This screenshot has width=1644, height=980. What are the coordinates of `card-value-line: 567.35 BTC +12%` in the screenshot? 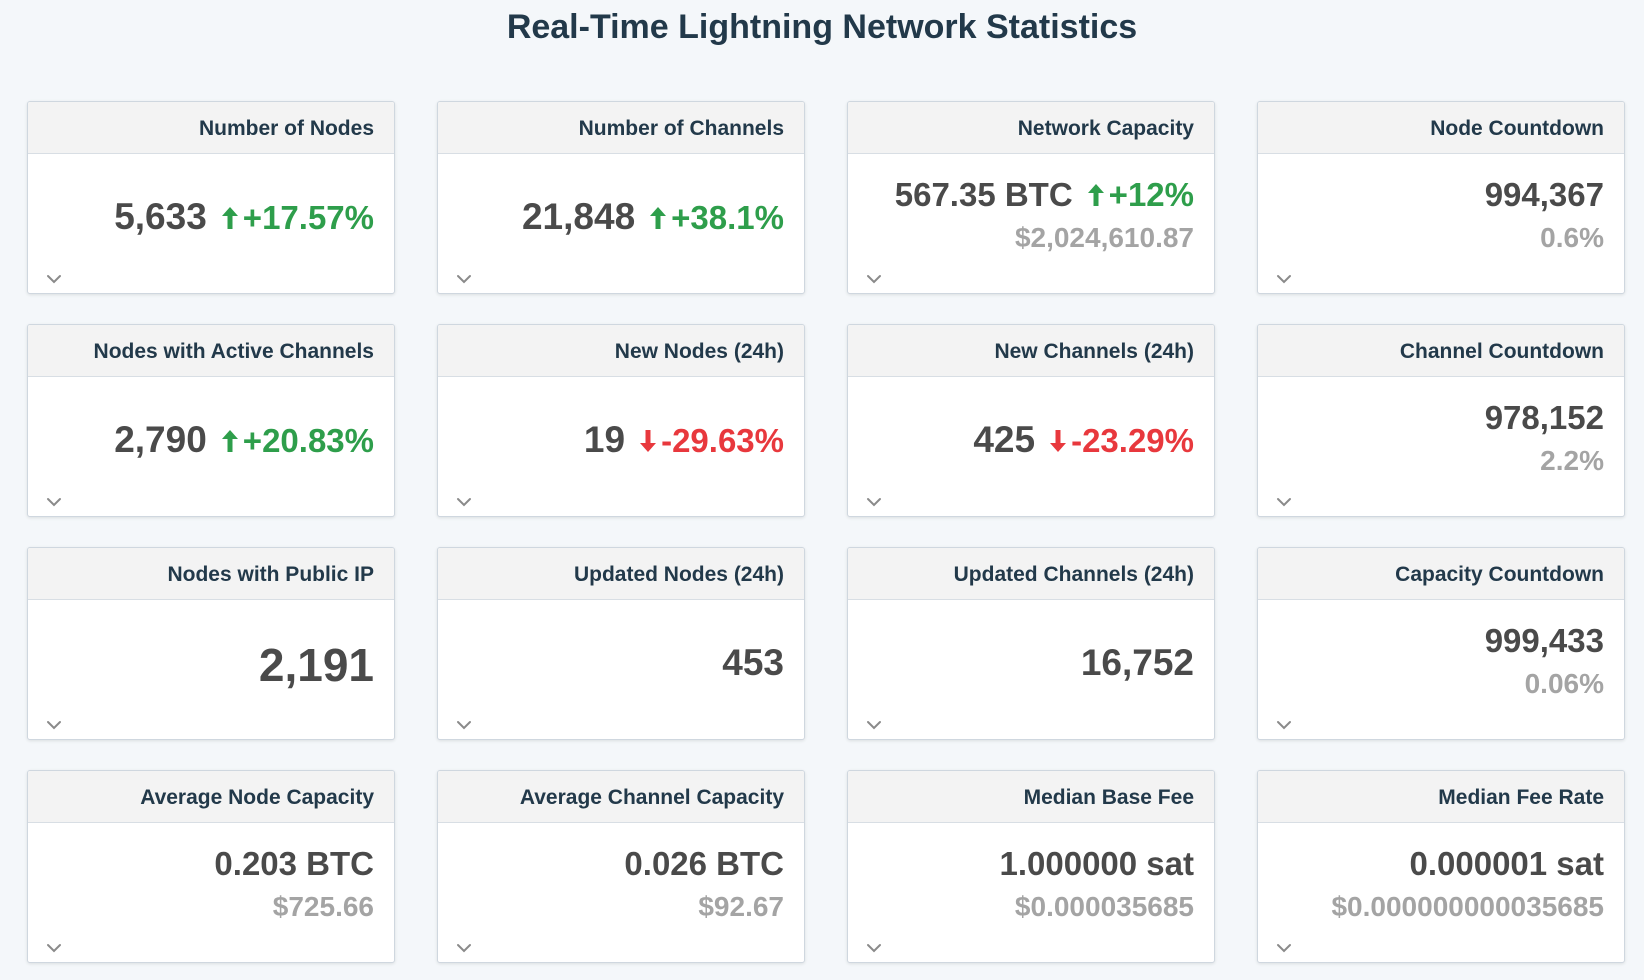 It's located at (1031, 195).